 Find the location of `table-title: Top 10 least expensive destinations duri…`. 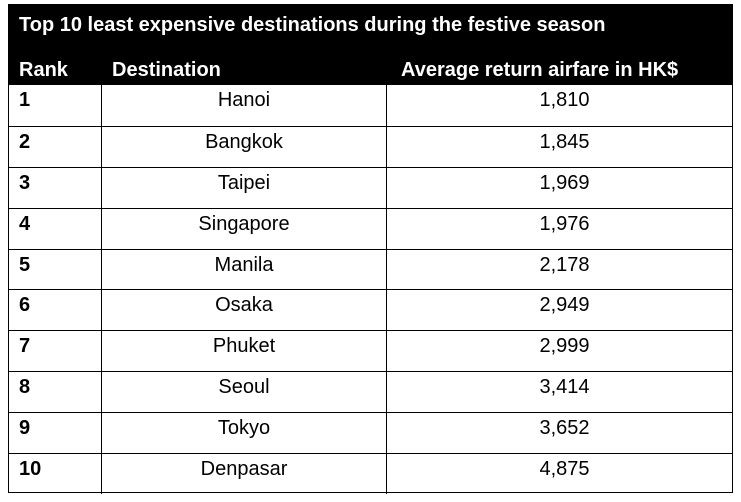

table-title: Top 10 least expensive destinations duri… is located at coordinates (370, 25).